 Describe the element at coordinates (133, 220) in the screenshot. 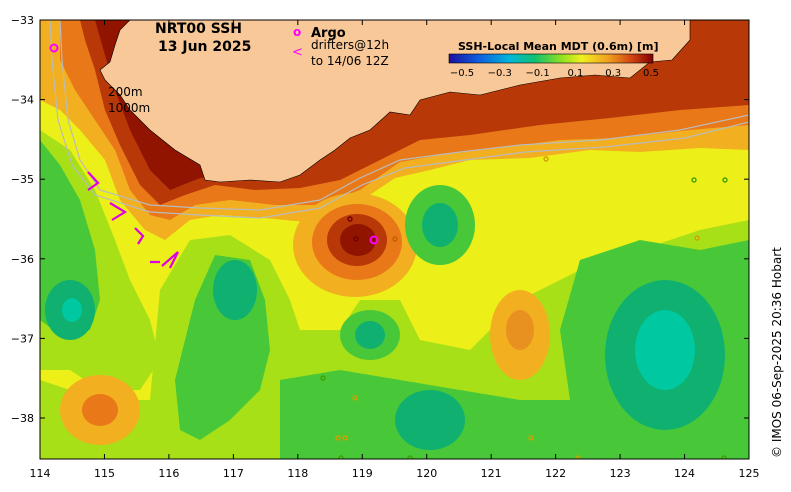

I see `drifter-tracks` at that location.